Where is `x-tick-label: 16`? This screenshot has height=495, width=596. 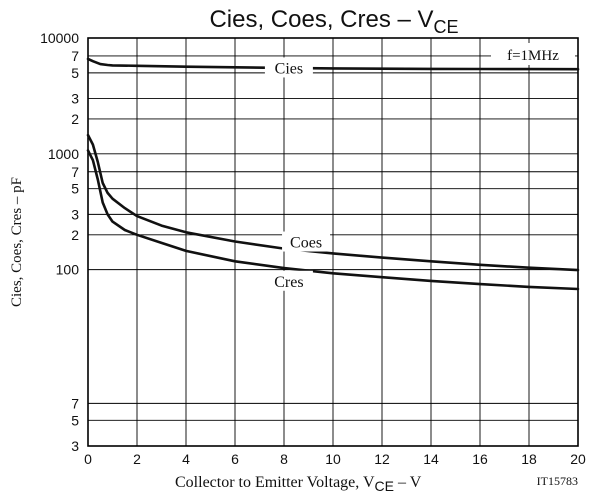
x-tick-label: 16 is located at coordinates (480, 459).